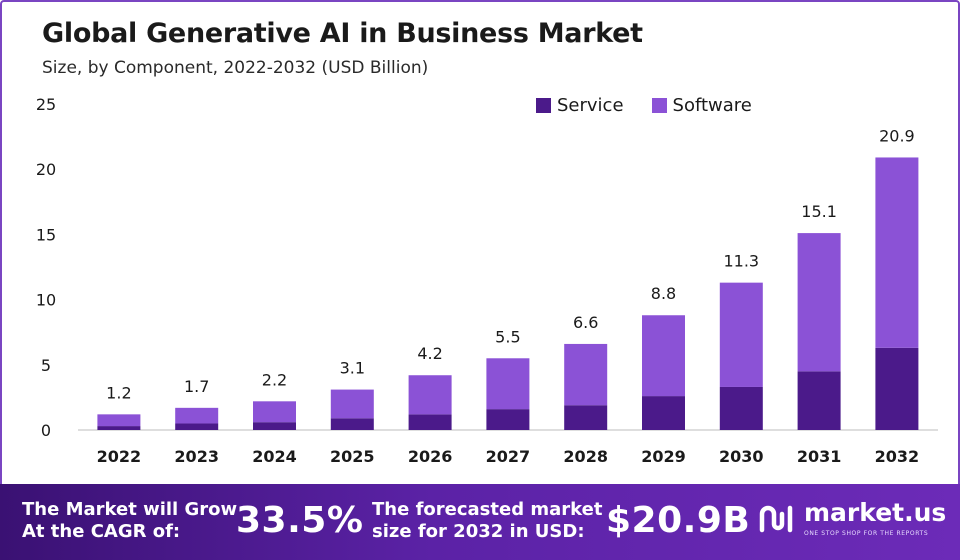 This screenshot has height=560, width=960. Describe the element at coordinates (130, 509) in the screenshot. I see `cagr-caption-line1: The Market will Grow` at that location.